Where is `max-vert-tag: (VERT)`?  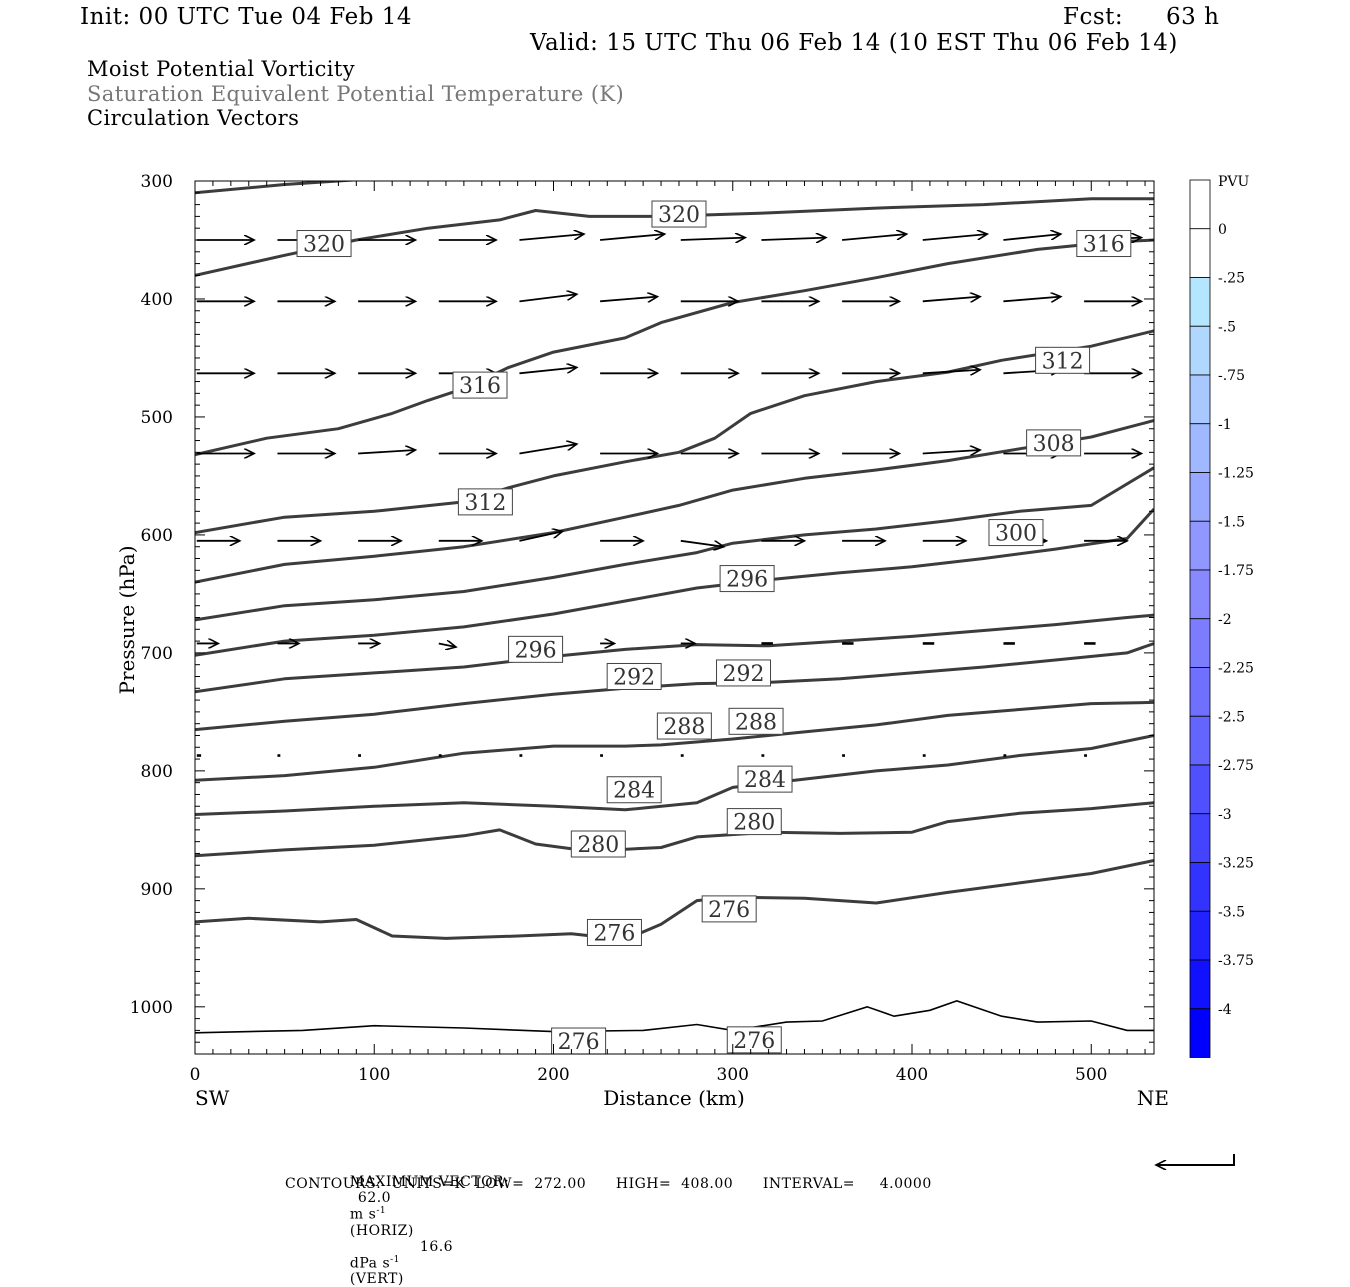 max-vert-tag: (VERT) is located at coordinates (376, 1279).